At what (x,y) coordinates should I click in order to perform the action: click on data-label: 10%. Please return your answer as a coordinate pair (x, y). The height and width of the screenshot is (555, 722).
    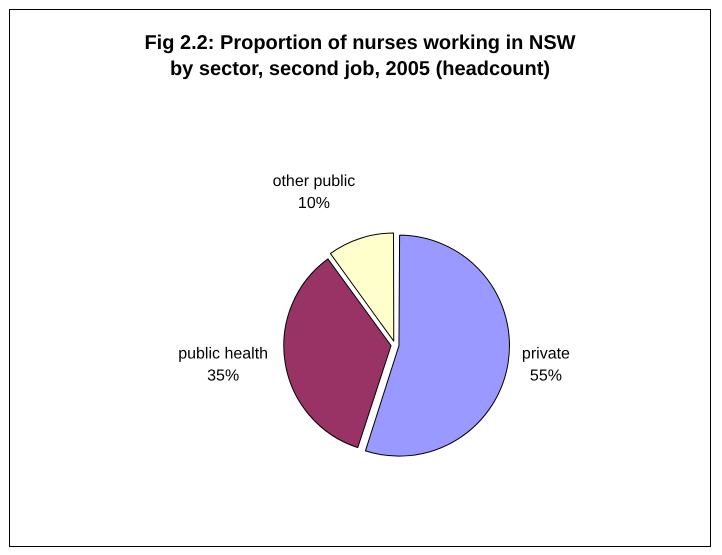
    Looking at the image, I should click on (314, 203).